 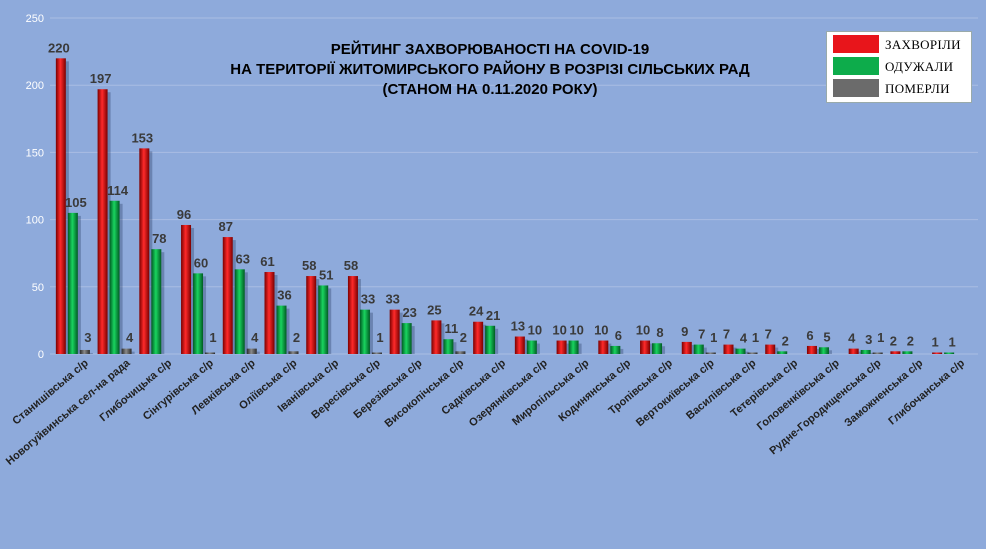 I want to click on data-label-sick: 197, so click(x=101, y=78).